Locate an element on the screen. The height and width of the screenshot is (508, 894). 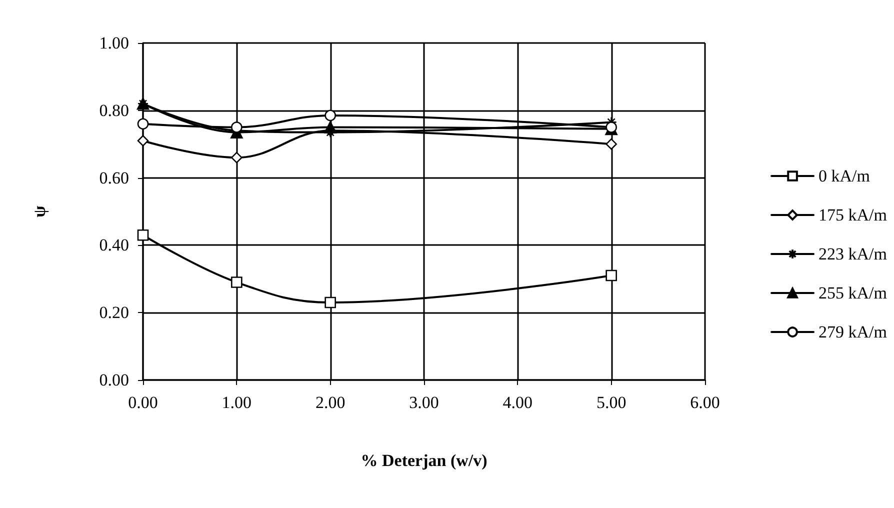
legend-label: 279 kA/m is located at coordinates (853, 332).